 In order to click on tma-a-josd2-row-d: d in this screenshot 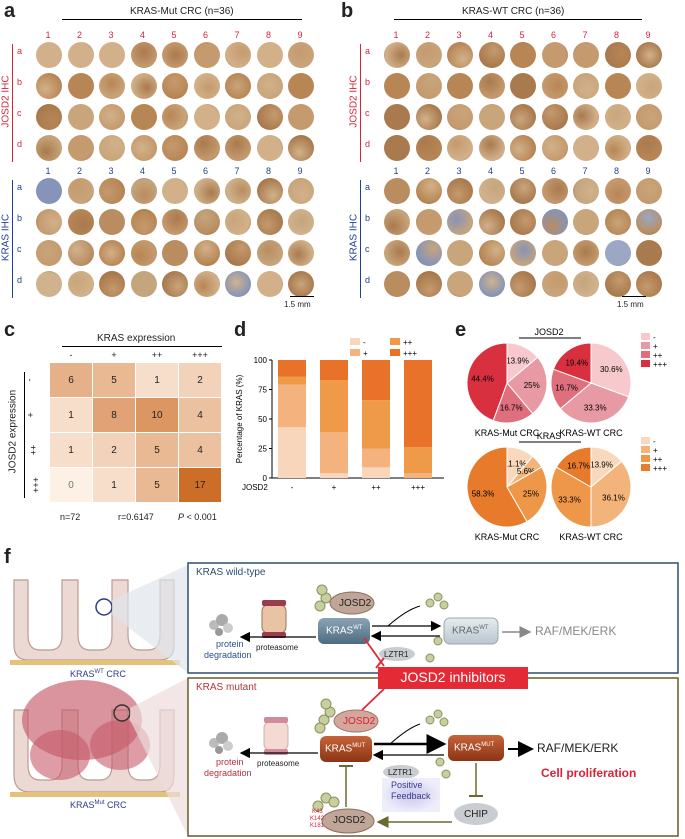, I will do `click(20, 144)`.